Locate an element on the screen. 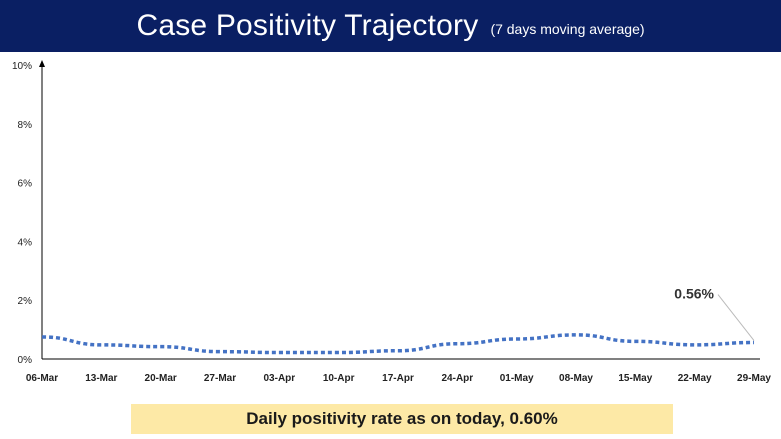 Image resolution: width=781 pixels, height=439 pixels. x-tick-label: 15-May is located at coordinates (635, 378).